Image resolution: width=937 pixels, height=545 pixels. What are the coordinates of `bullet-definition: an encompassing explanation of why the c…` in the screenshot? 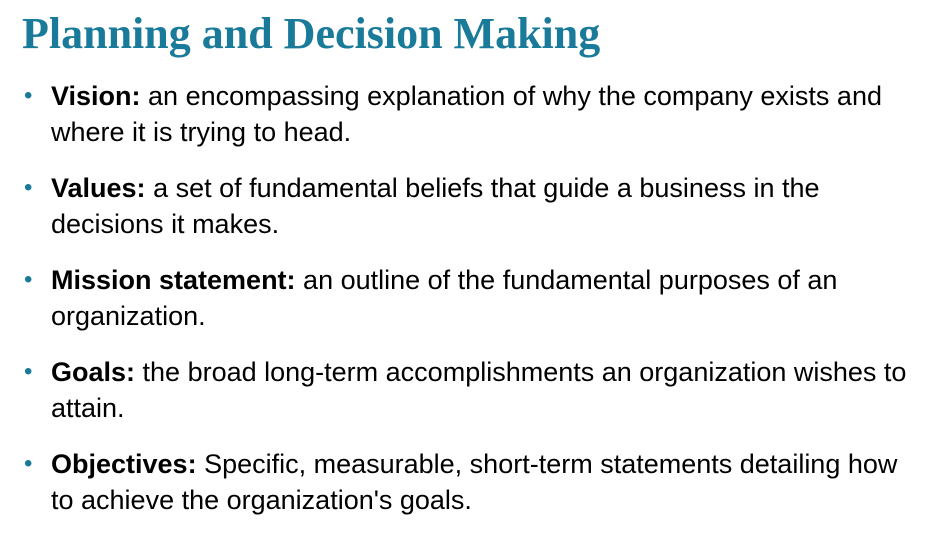 It's located at (466, 114).